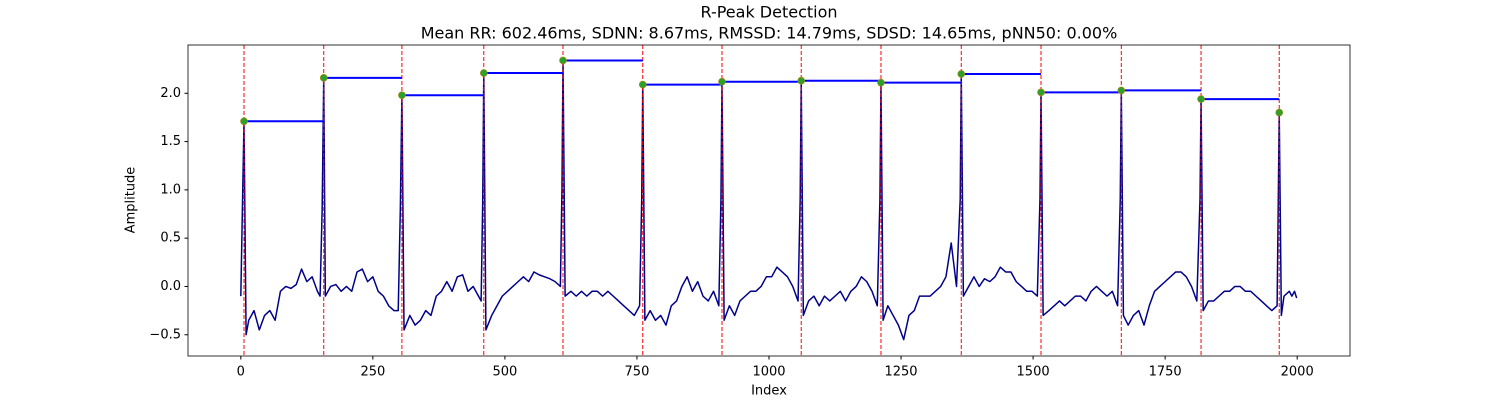  I want to click on x-tick-label: 750, so click(637, 372).